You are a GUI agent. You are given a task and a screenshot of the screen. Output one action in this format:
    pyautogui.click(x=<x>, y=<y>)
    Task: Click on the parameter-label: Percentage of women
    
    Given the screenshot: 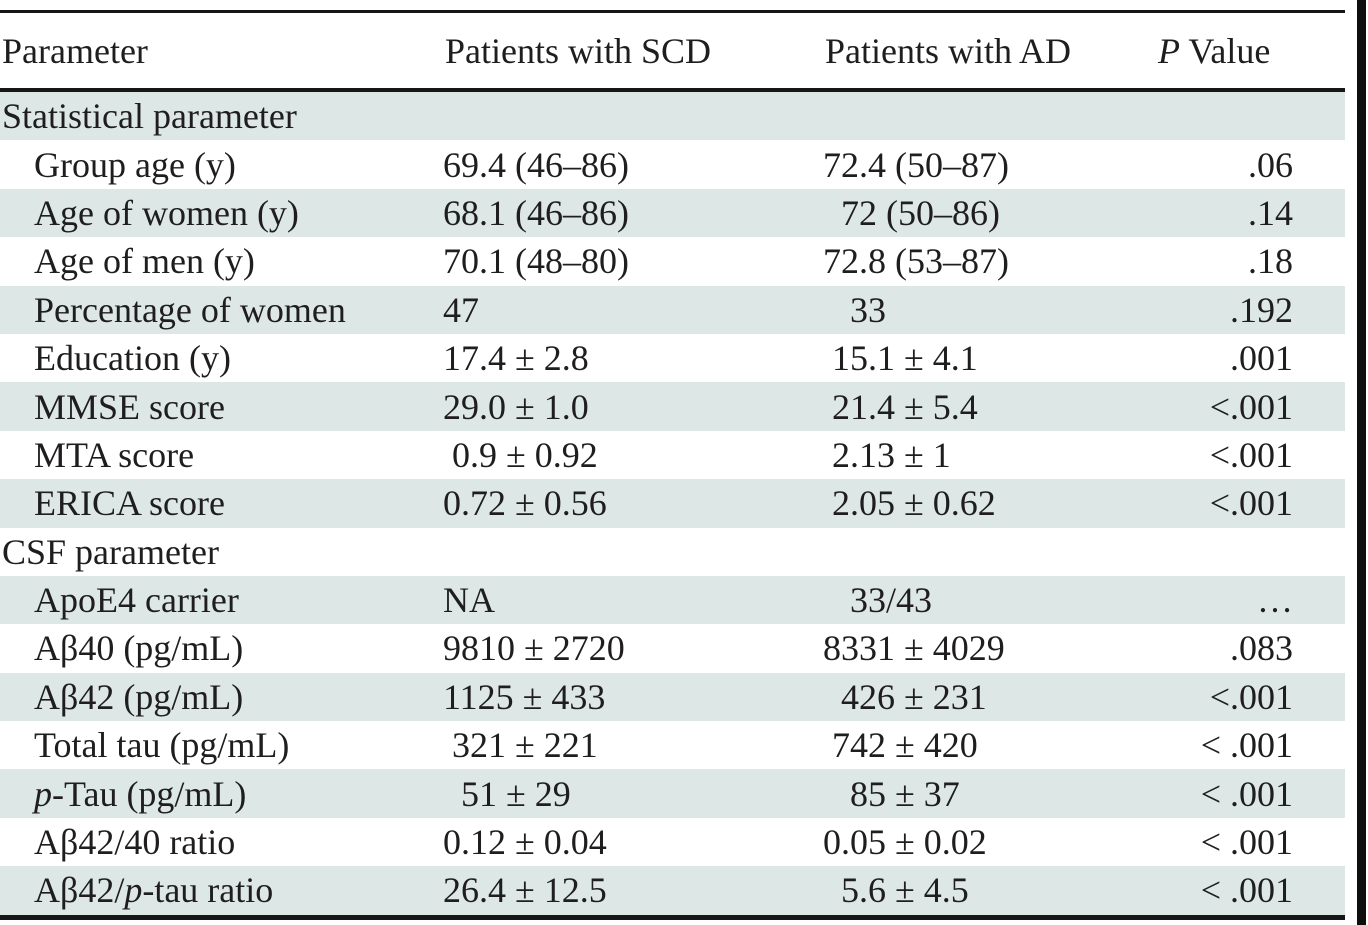 What is the action you would take?
    pyautogui.click(x=190, y=309)
    